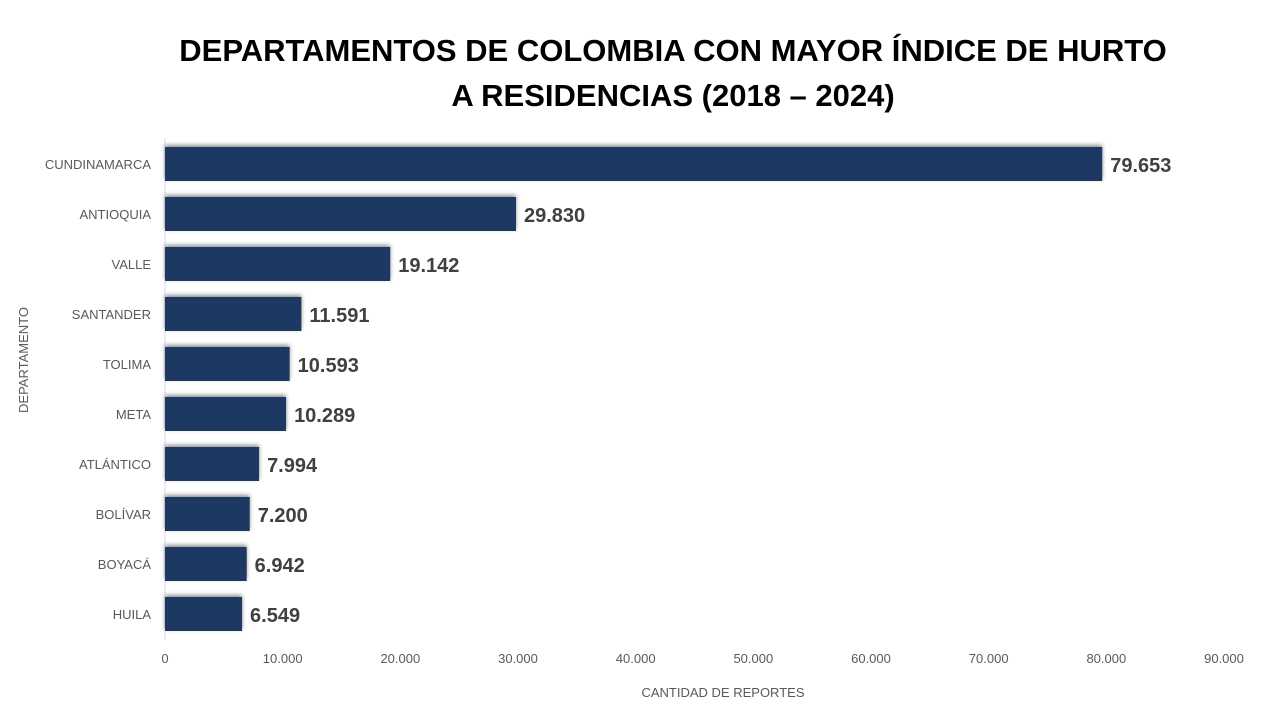  What do you see at coordinates (428, 266) in the screenshot?
I see `data-label: 19.142` at bounding box center [428, 266].